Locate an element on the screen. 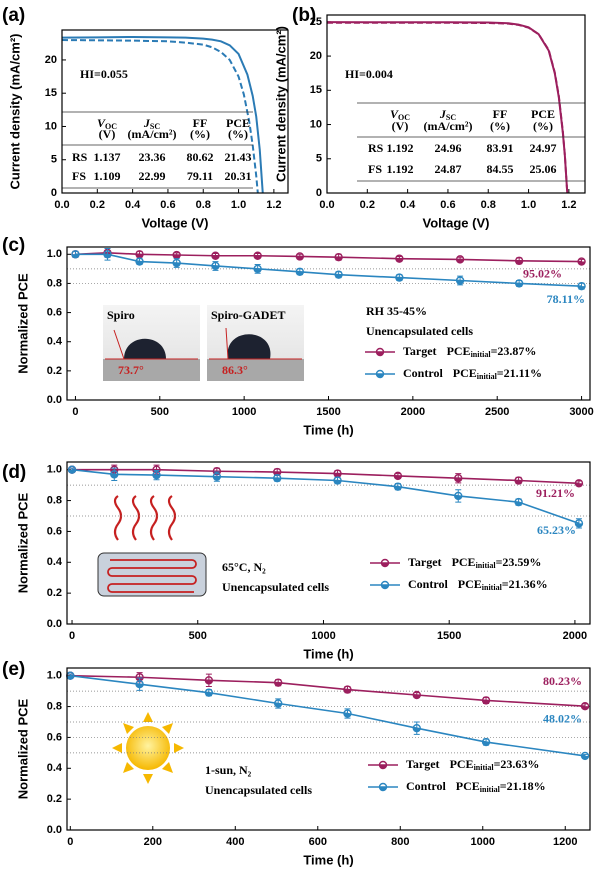 This screenshot has height=871, width=600. table-unit: (%) is located at coordinates (200, 134).